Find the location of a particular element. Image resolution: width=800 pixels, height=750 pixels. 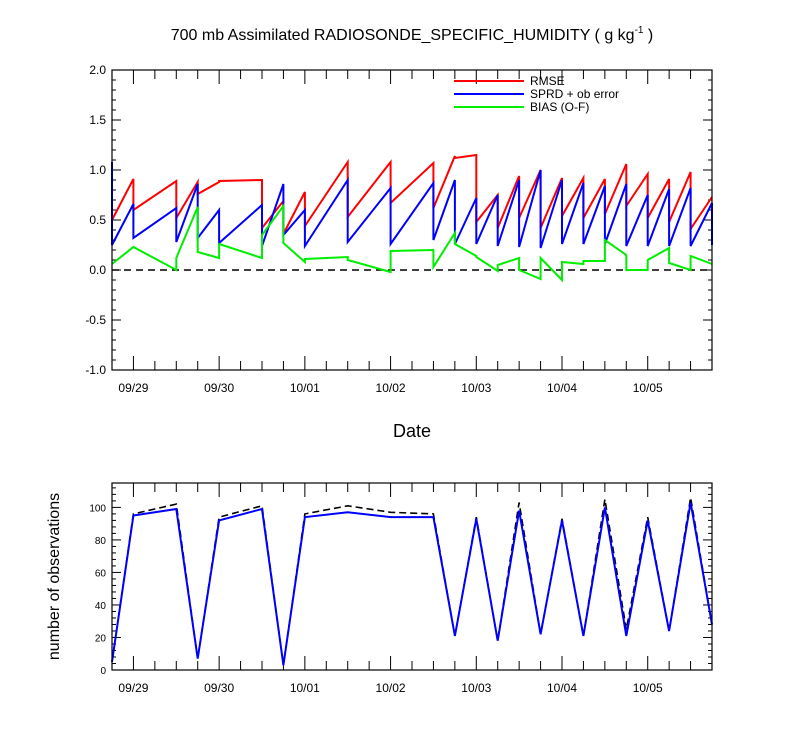

series-line-sprd-ob-error is located at coordinates (412, 206).